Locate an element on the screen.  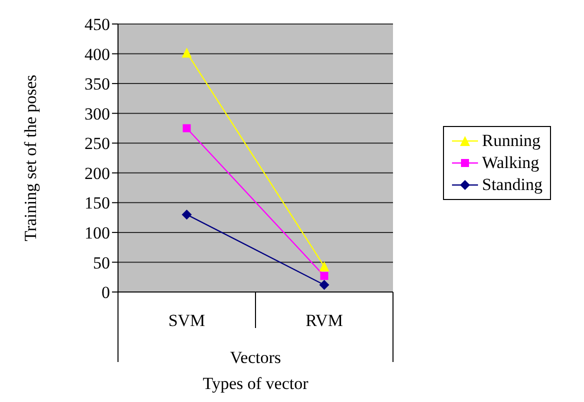
legend-label: Walking is located at coordinates (511, 163).